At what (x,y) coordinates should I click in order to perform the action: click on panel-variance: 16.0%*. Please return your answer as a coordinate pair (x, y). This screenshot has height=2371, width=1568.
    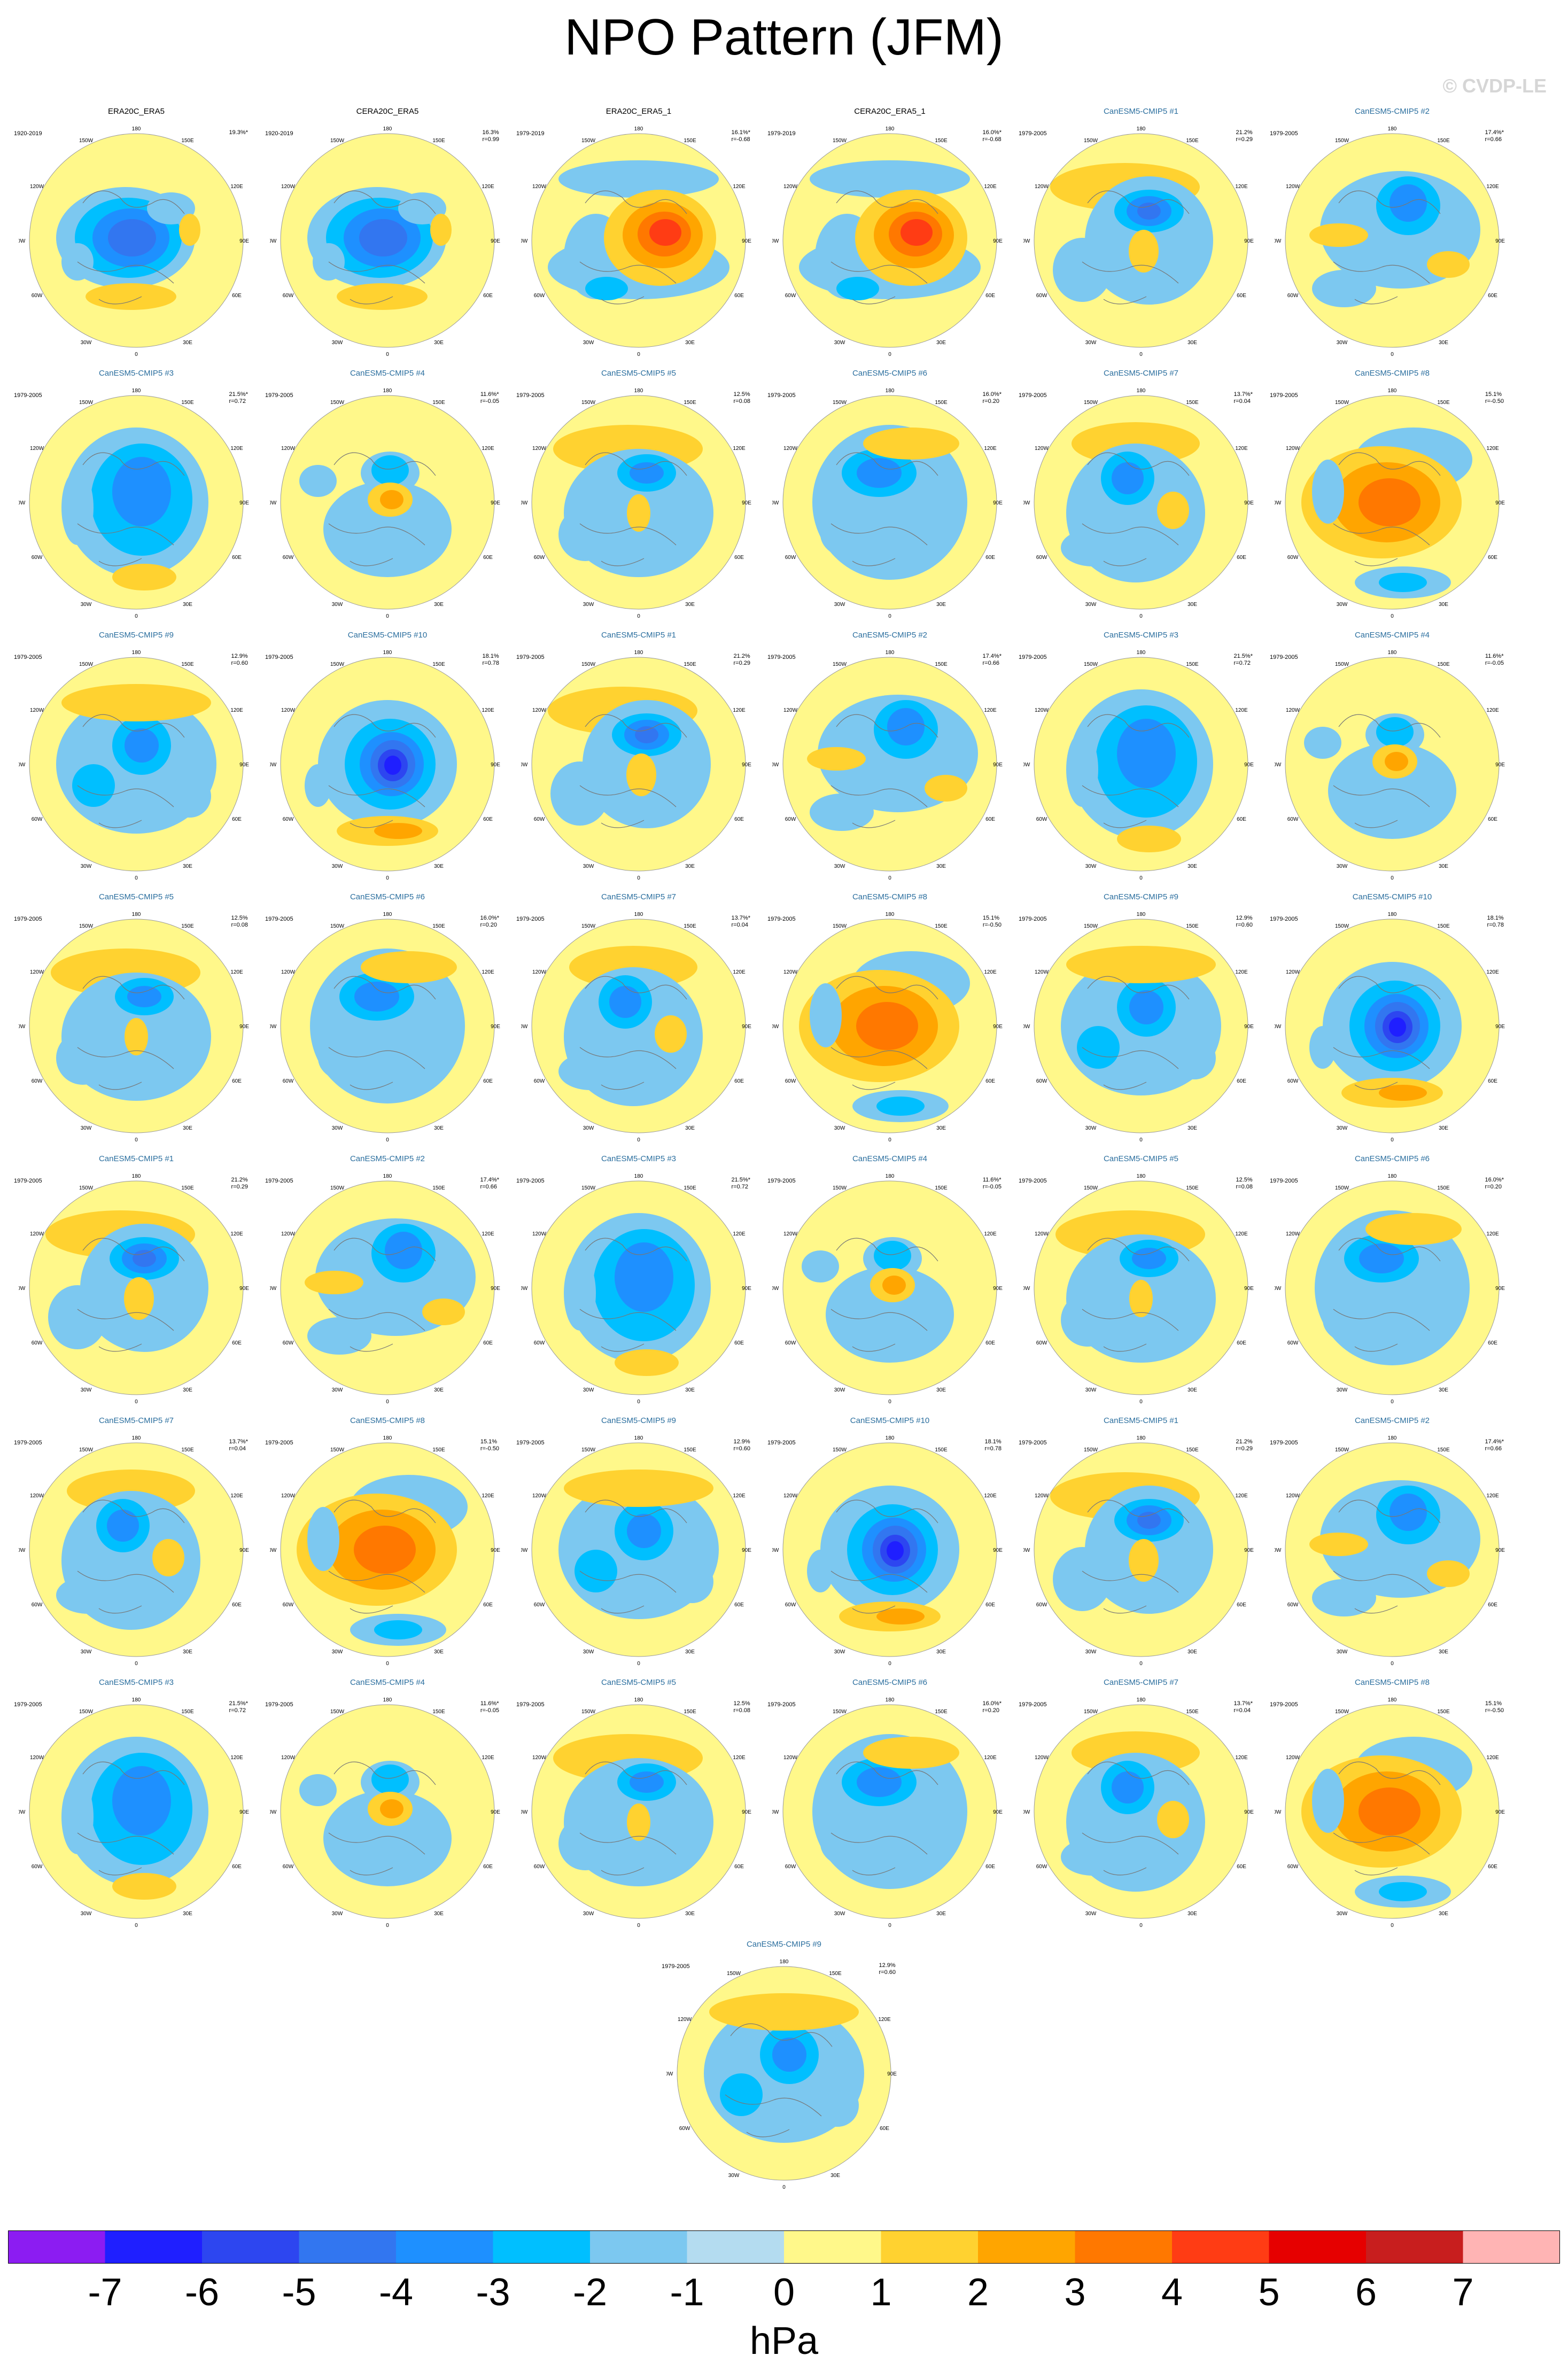
    Looking at the image, I should click on (992, 395).